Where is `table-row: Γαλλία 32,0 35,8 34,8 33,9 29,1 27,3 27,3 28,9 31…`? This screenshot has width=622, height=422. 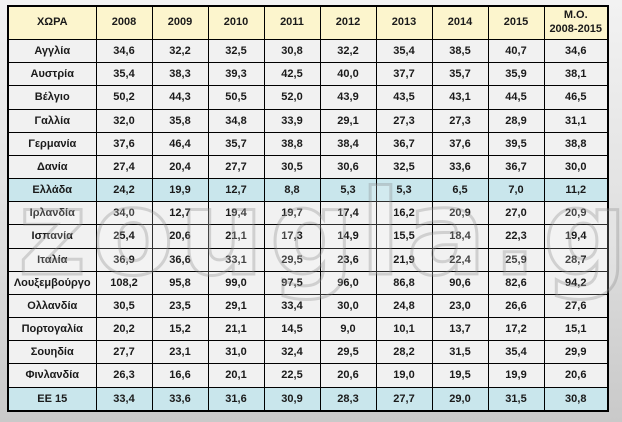
table-row: Γαλλία 32,0 35,8 34,8 33,9 29,1 27,3 27,3 28,9 31… is located at coordinates (308, 120).